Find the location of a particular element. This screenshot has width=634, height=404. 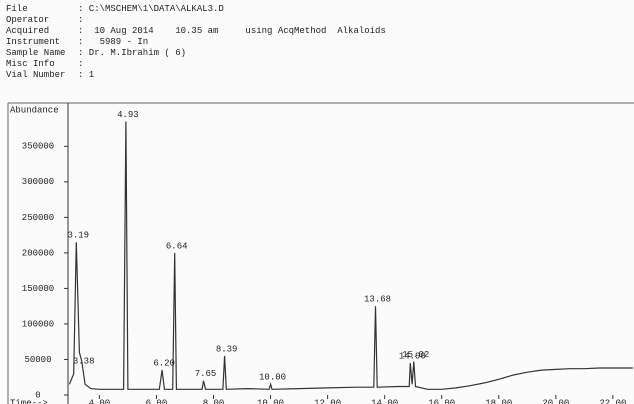

field-value: : 1 is located at coordinates (86, 75).